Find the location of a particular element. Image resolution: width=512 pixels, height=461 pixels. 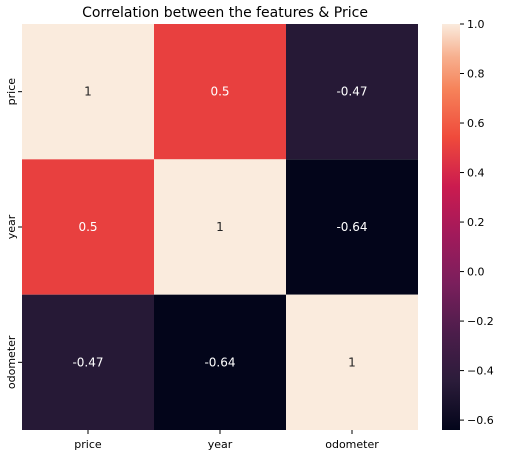

colorbar: 1.0 0.8 0.6 0.4 0.2 0.0 −0.2 −0.4 −0.6 is located at coordinates (468, 224).